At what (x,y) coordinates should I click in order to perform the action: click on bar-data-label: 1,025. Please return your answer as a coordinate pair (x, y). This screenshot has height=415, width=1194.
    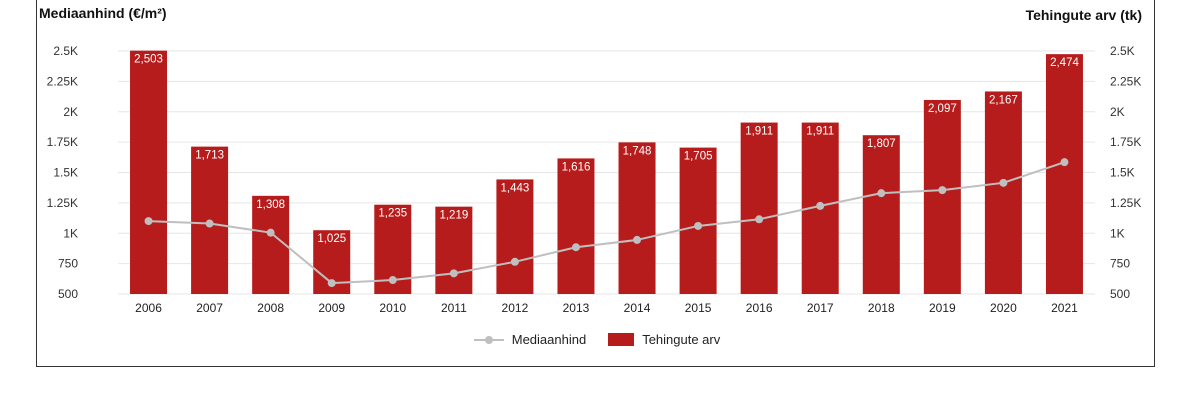
    Looking at the image, I should click on (331, 239).